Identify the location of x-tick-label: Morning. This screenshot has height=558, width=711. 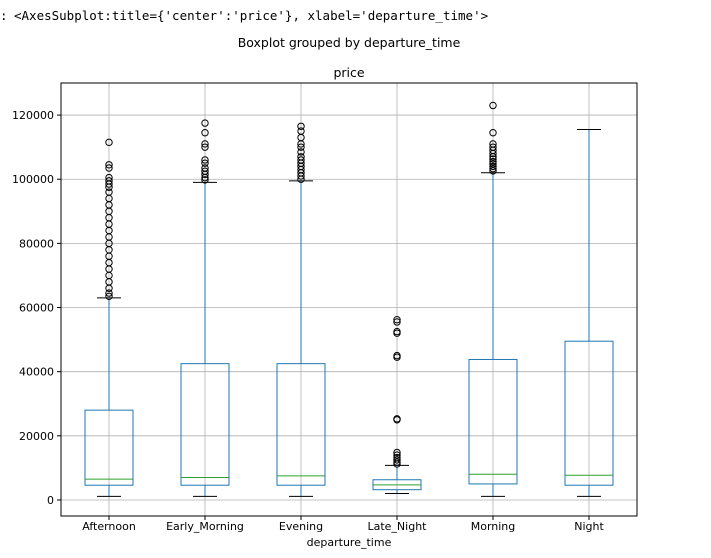
(493, 526).